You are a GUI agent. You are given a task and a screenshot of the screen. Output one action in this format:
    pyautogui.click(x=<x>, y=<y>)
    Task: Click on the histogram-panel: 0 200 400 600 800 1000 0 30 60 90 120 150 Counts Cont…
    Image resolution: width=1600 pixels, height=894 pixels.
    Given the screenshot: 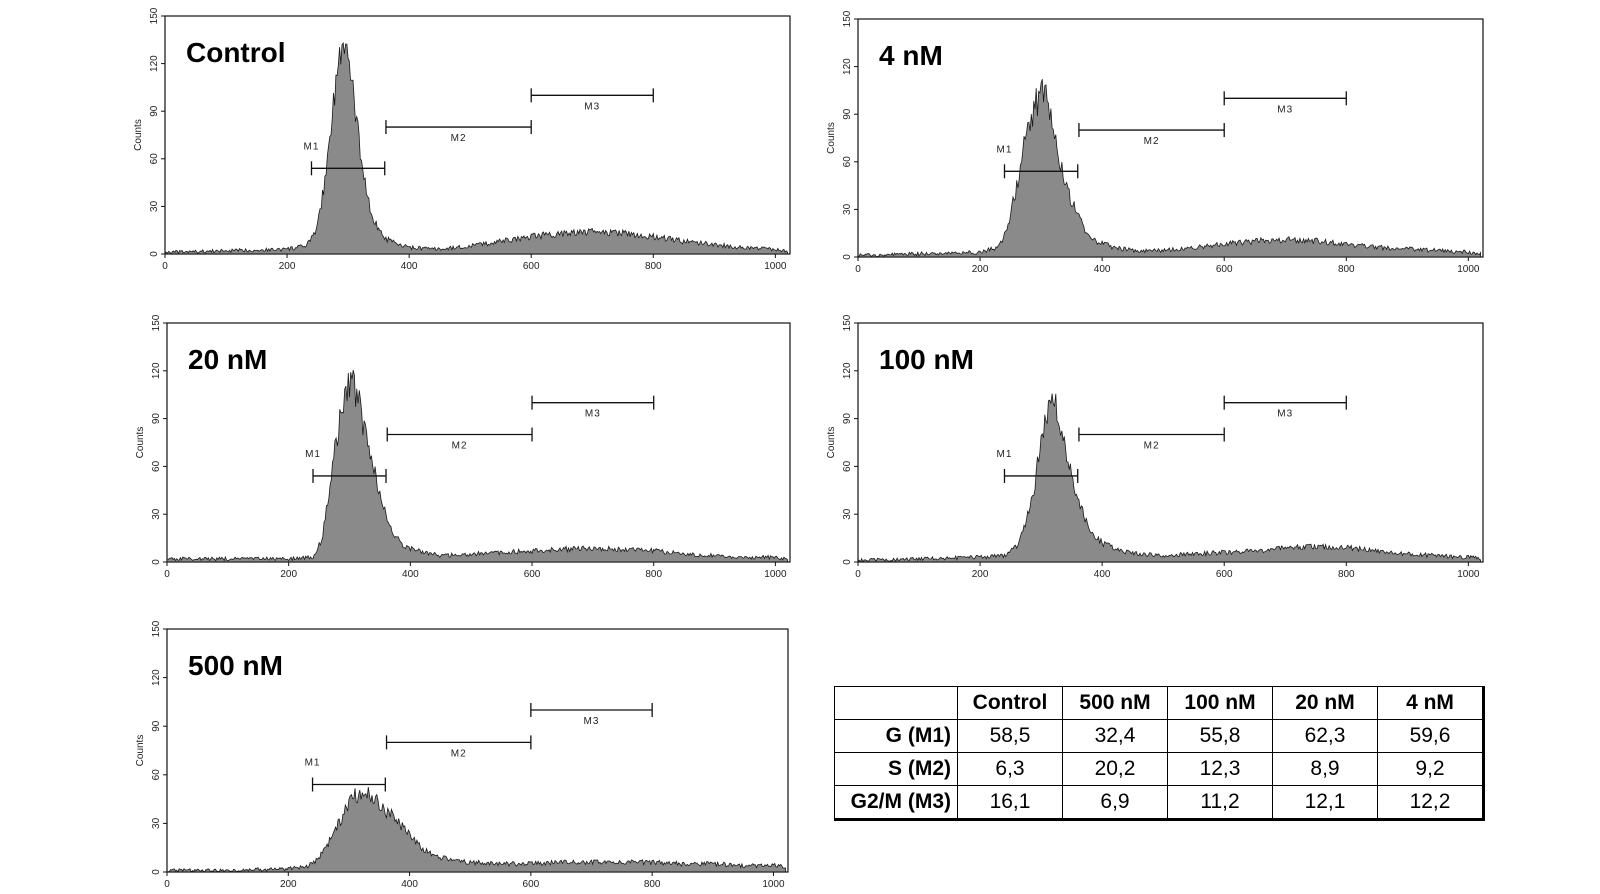 What is the action you would take?
    pyautogui.click(x=462, y=139)
    